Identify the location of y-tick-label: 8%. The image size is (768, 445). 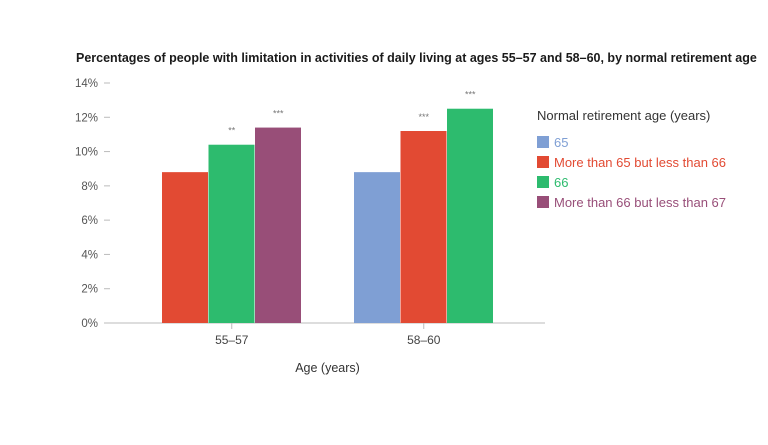
(89, 187).